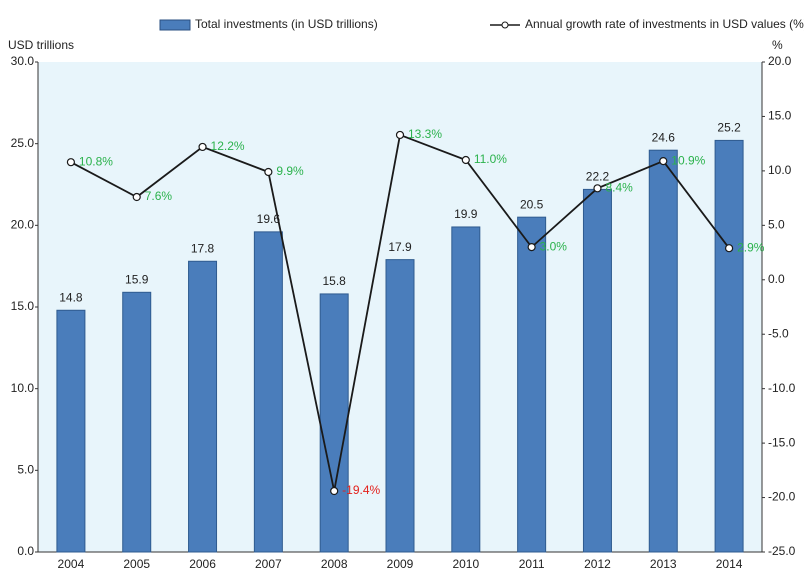 The height and width of the screenshot is (572, 804). I want to click on bar-value-label: 15.8, so click(335, 281).